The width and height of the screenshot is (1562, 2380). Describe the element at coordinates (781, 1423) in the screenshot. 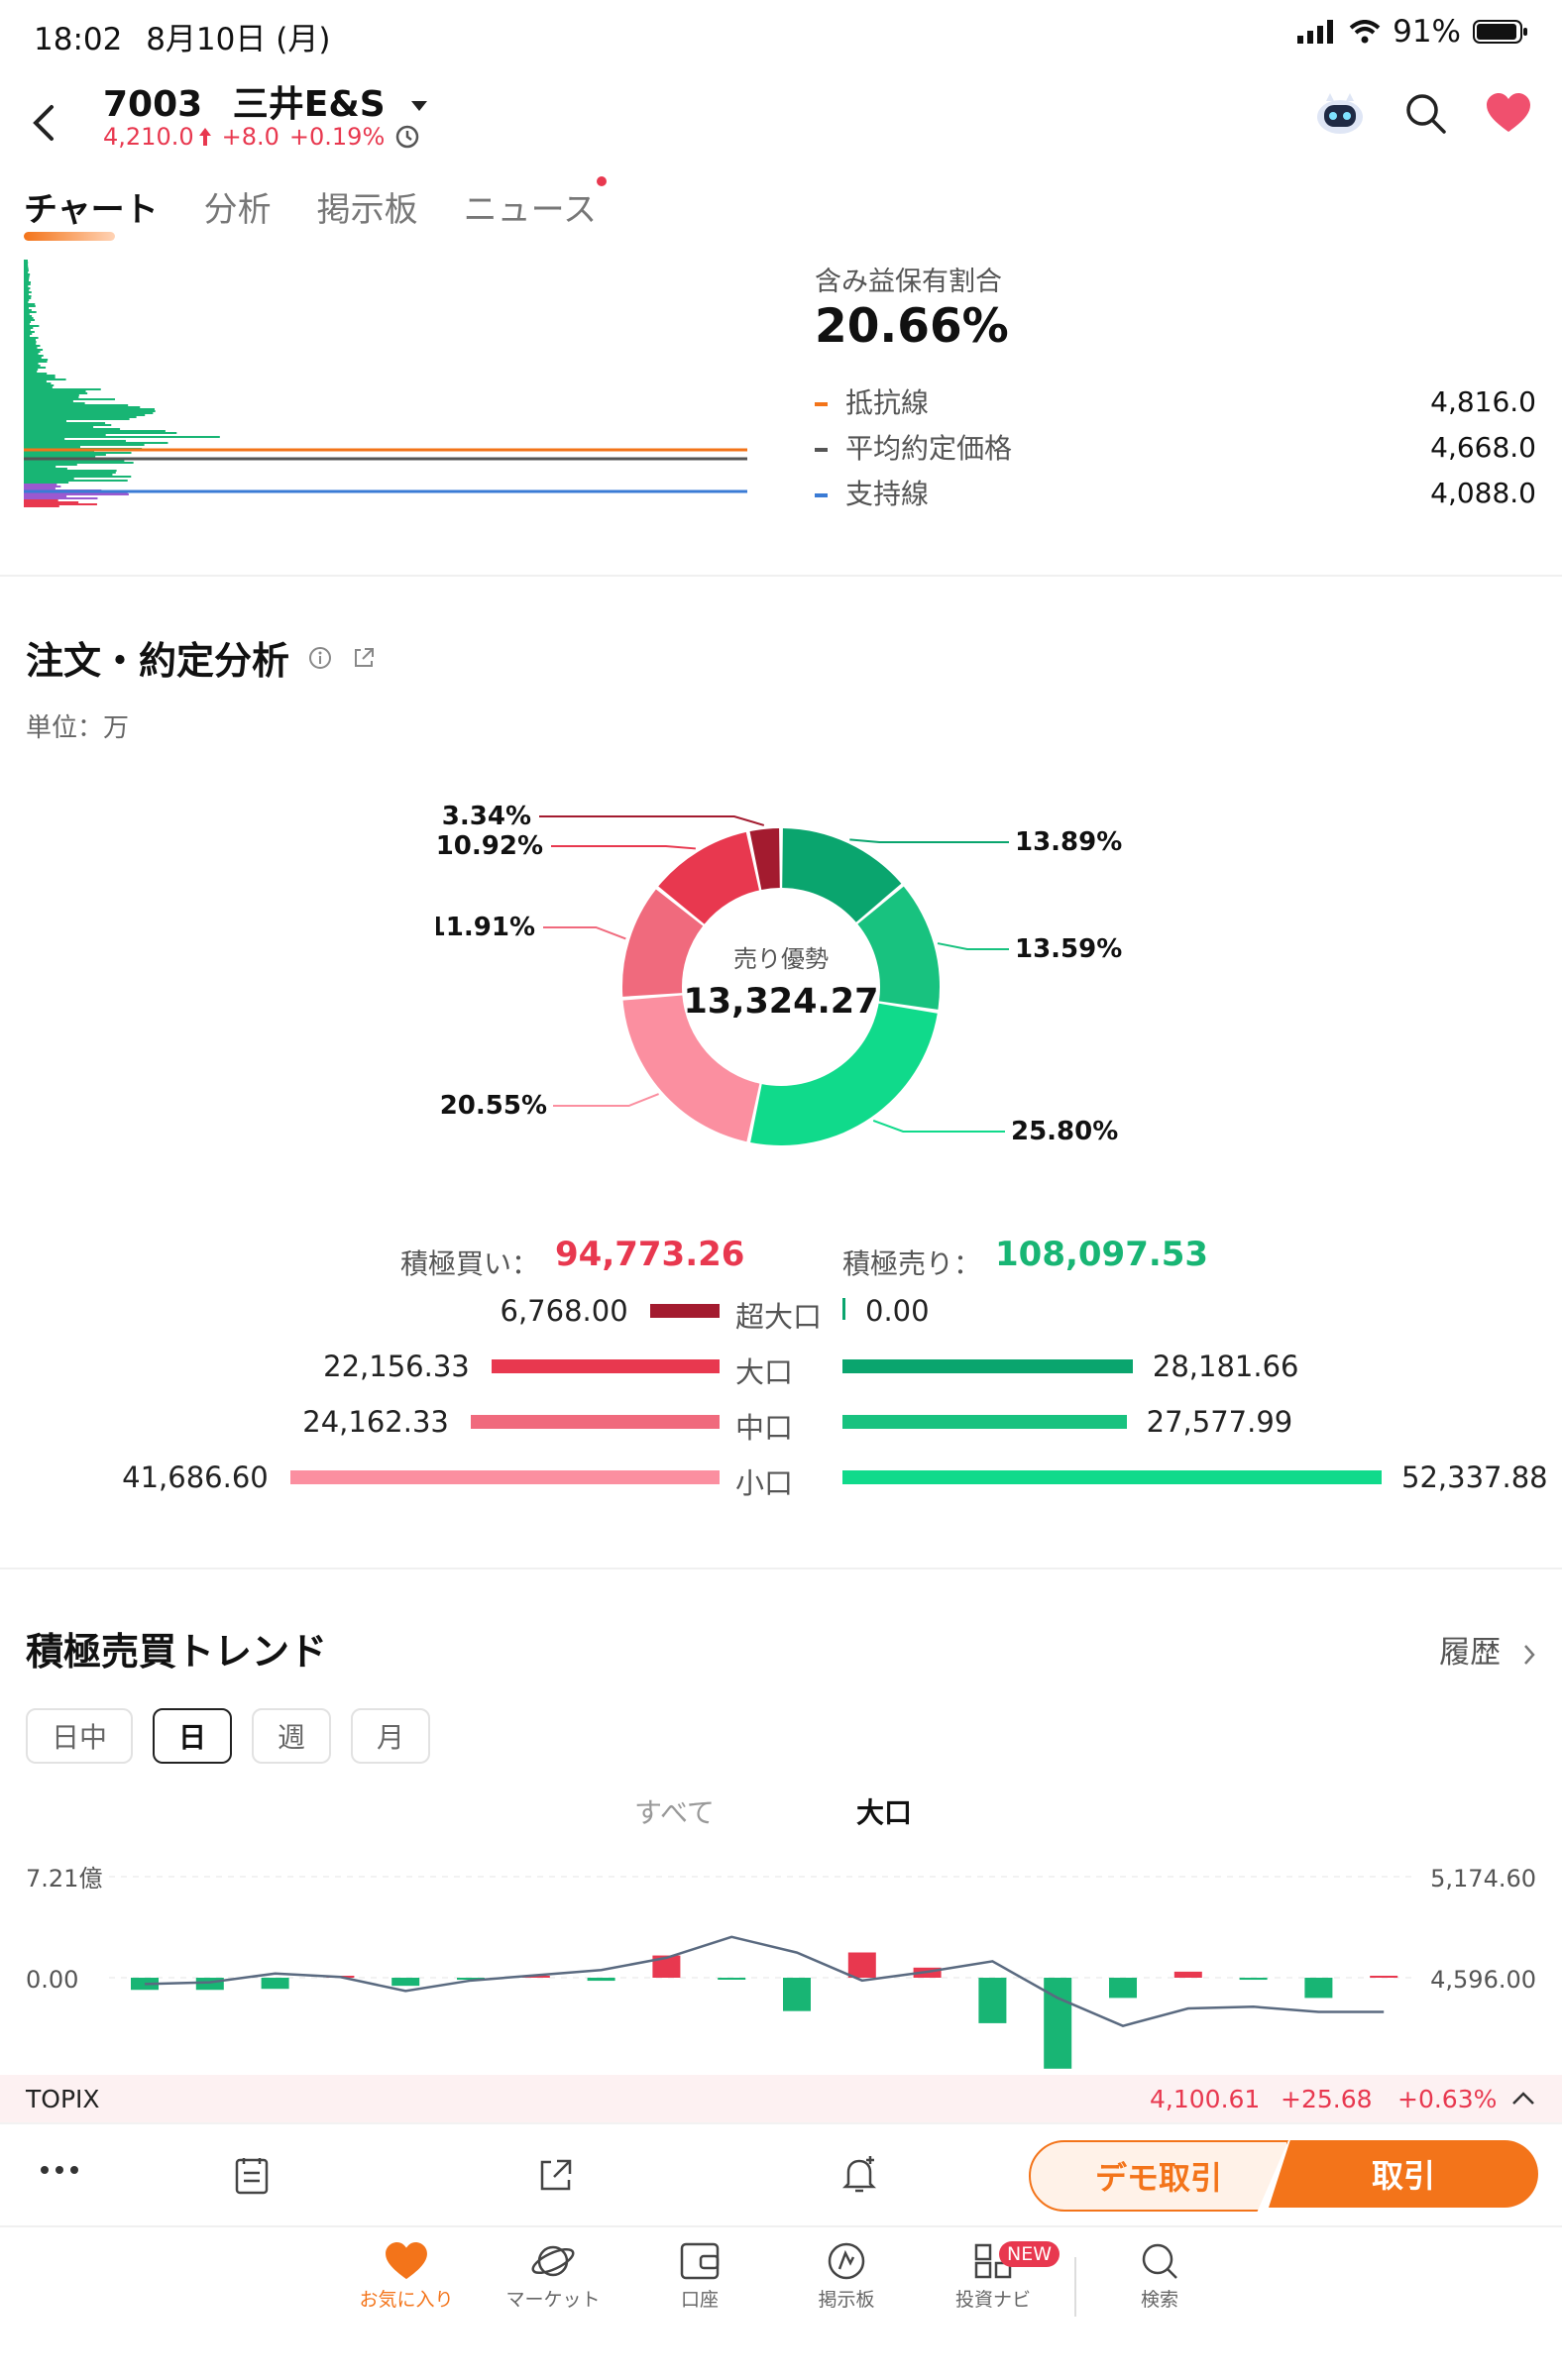

I see `order-size-row: 24,162.33 中口 27,577.99` at that location.